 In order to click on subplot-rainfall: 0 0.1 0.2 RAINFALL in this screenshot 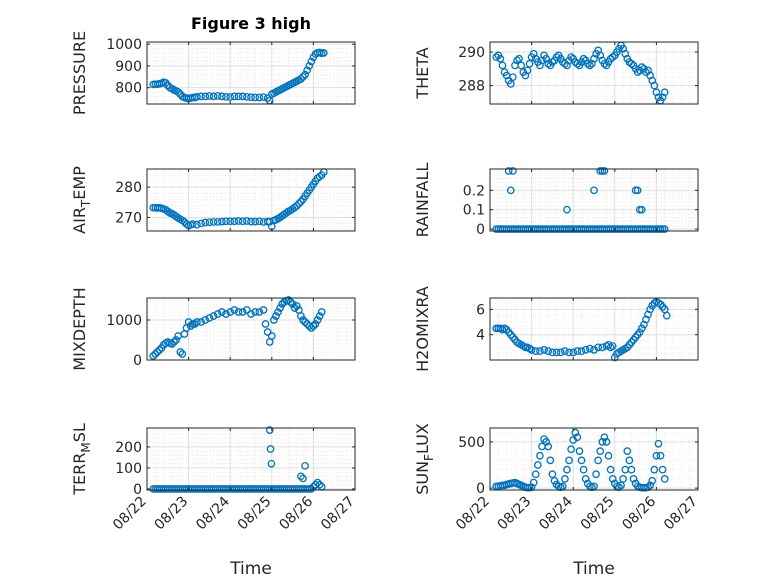, I will do `click(556, 200)`.